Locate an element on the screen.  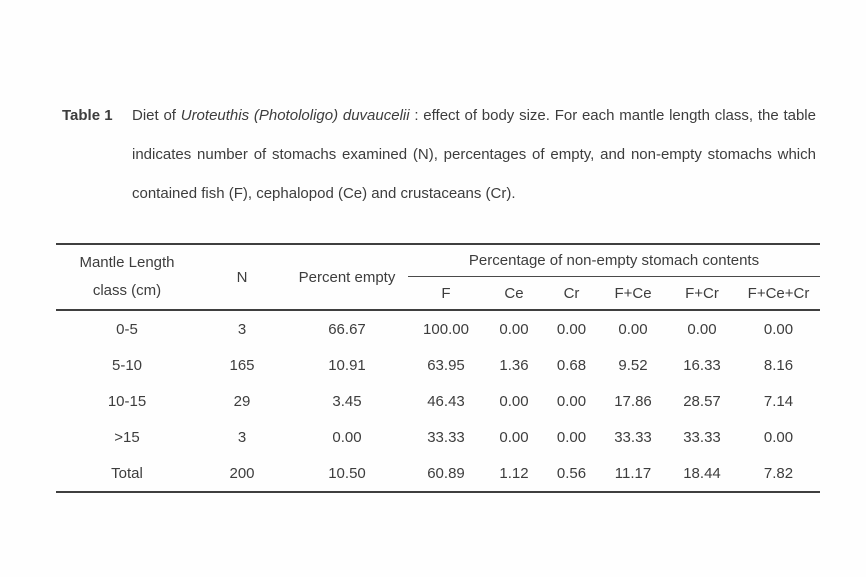
cell: 100.00 is located at coordinates (446, 329).